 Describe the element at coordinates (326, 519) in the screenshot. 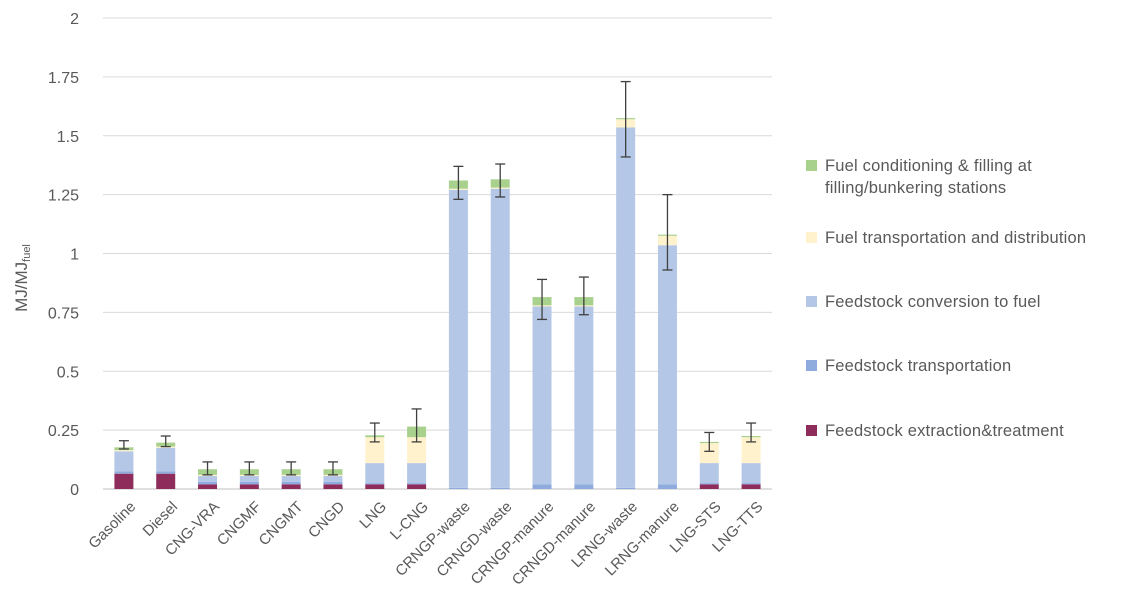

I see `x-tick-label: CNGD` at that location.